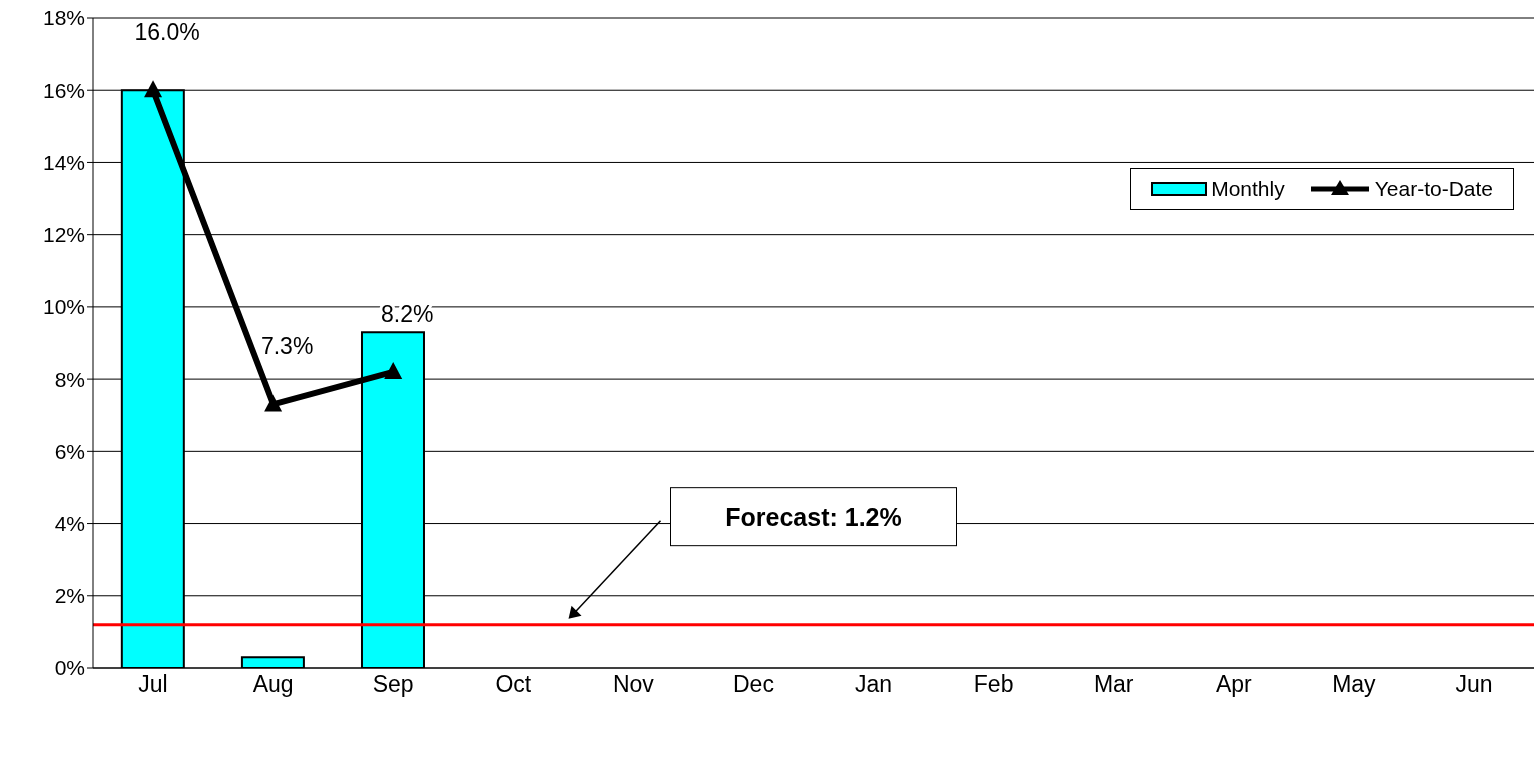 The image size is (1534, 760). I want to click on x-tick-label: Mar, so click(1113, 684).